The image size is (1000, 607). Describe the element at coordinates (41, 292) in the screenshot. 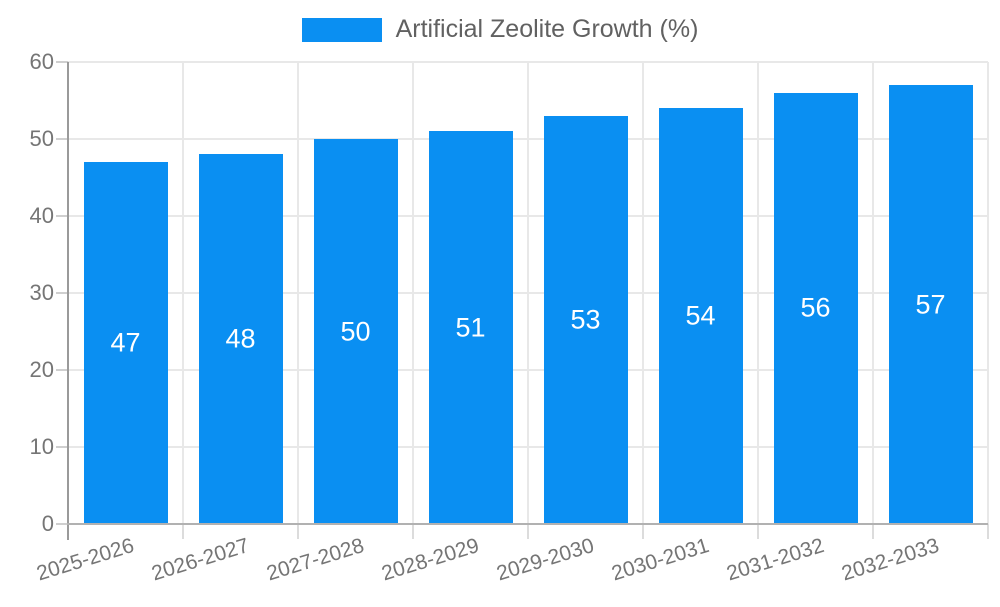

I see `y-tick-label: 30` at that location.